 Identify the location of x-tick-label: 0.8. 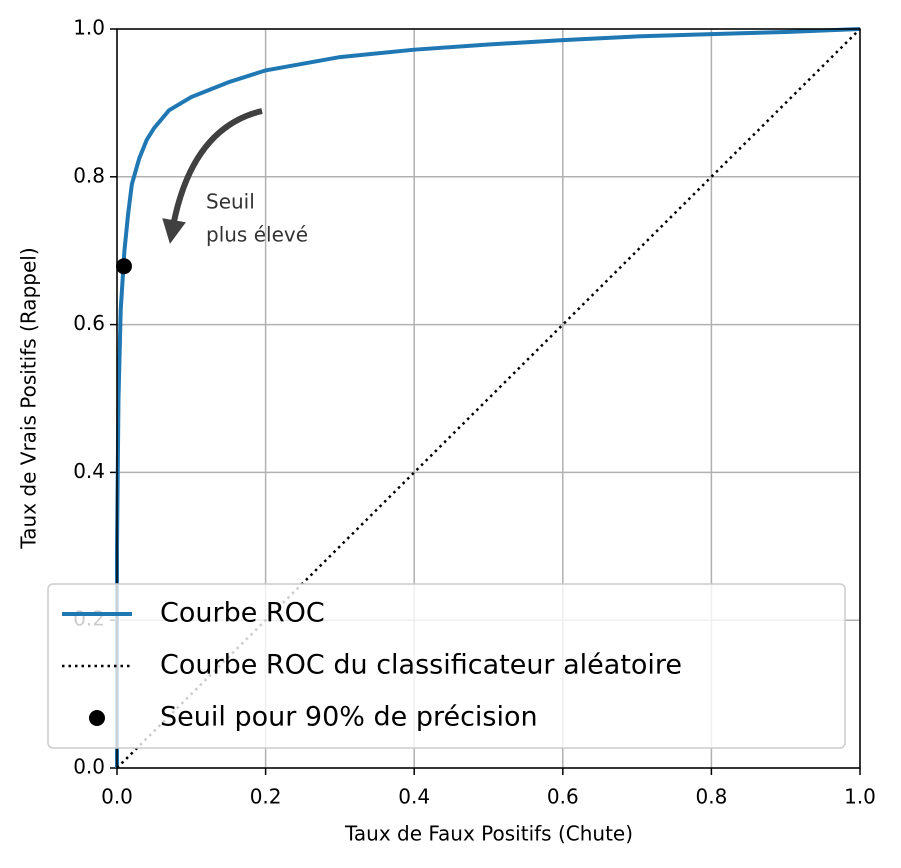
(711, 797).